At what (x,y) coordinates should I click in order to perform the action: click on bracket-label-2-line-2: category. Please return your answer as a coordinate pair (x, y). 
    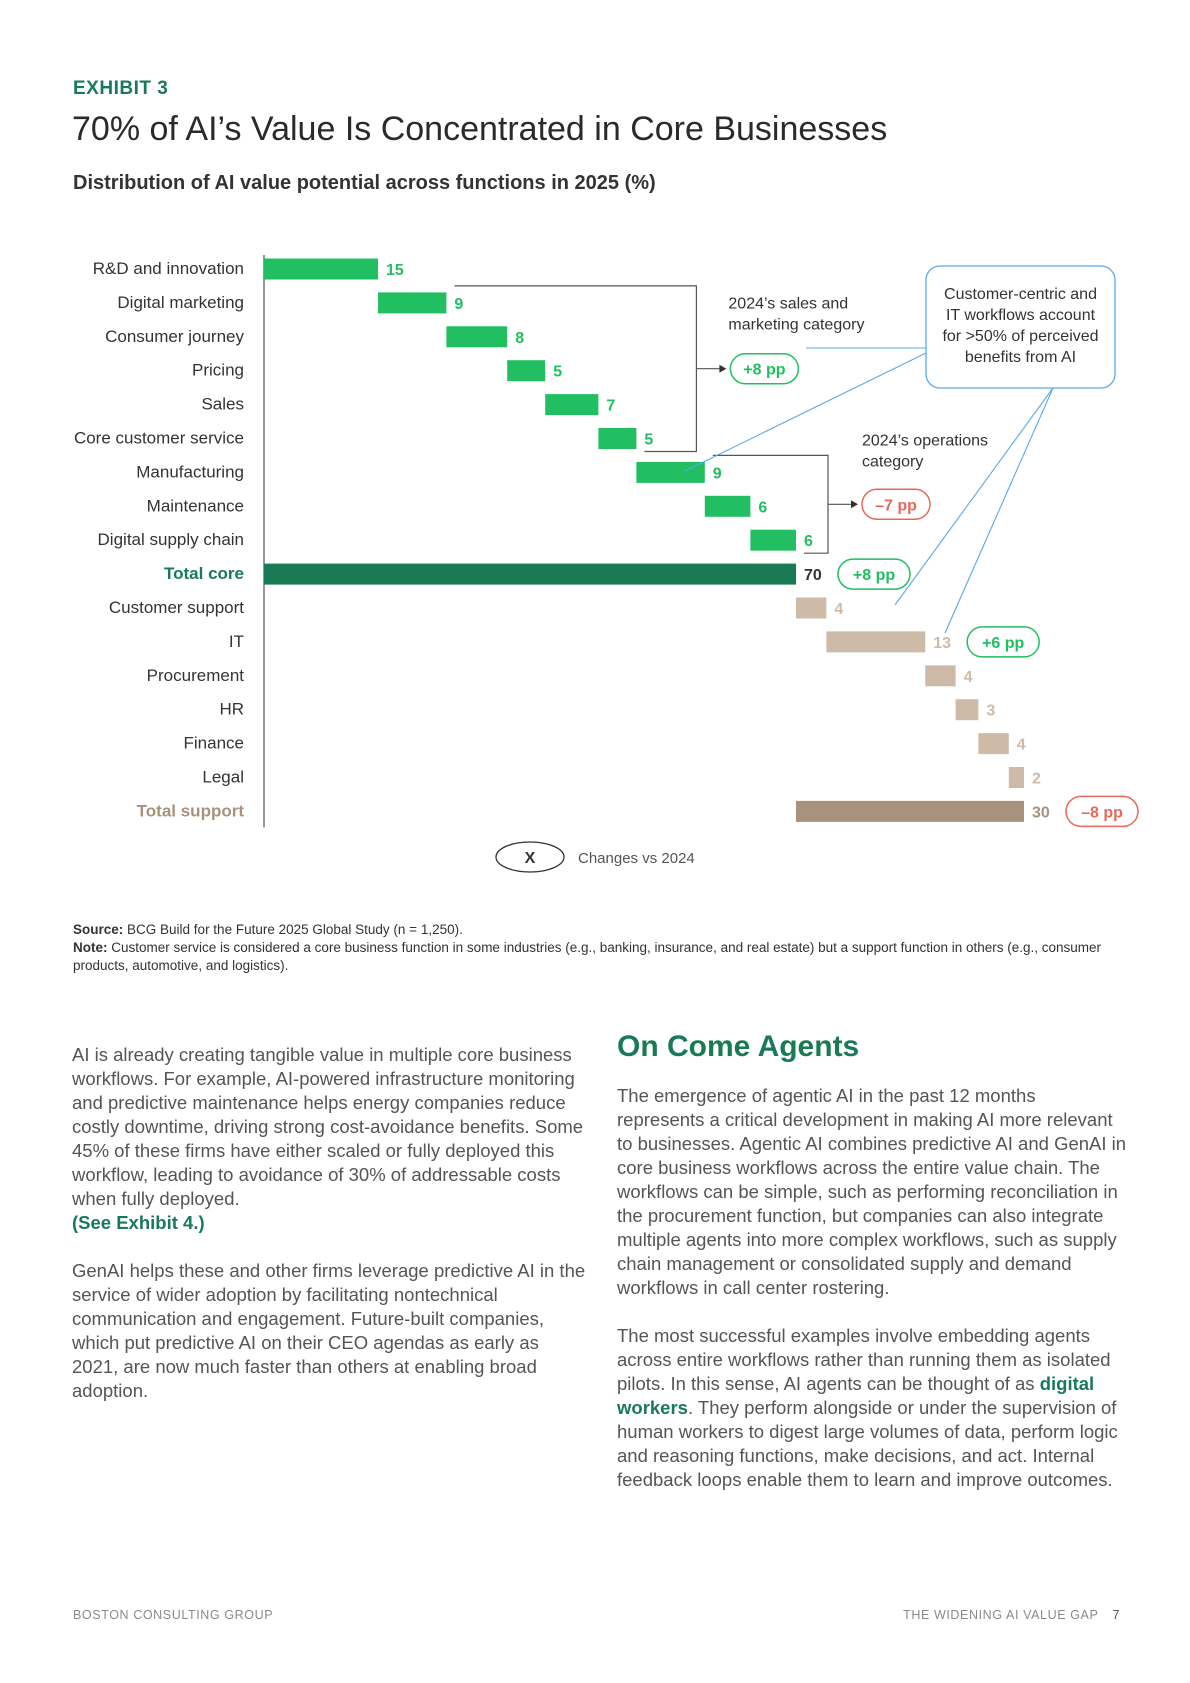
    Looking at the image, I should click on (892, 461).